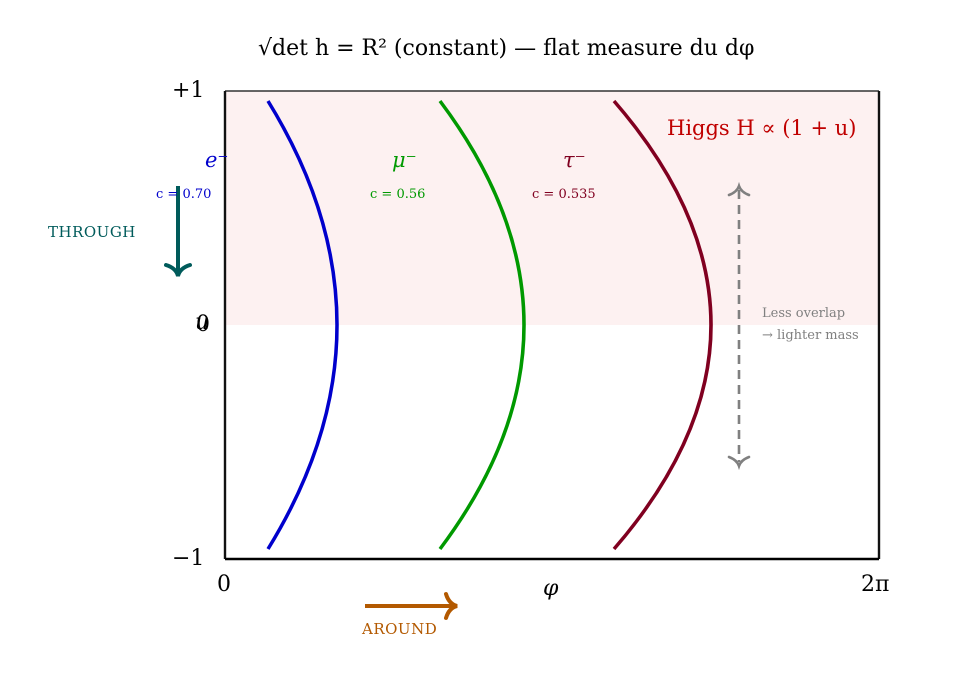 The width and height of the screenshot is (965, 681). What do you see at coordinates (302, 325) in the screenshot?
I see `curve-electron` at bounding box center [302, 325].